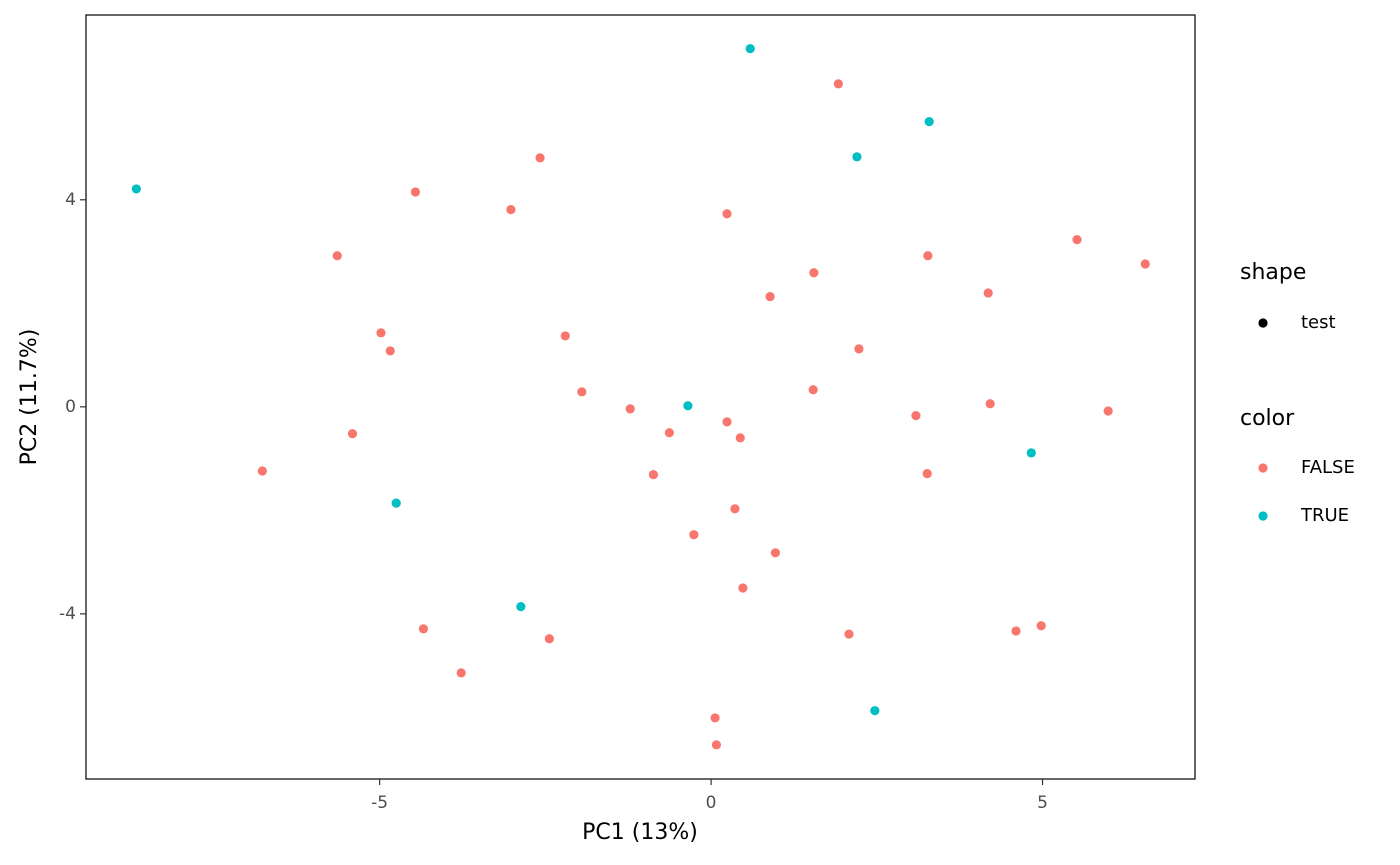 This screenshot has width=1400, height=865. What do you see at coordinates (29, 397) in the screenshot?
I see `y-axis-title: PC2 (11.7%)` at bounding box center [29, 397].